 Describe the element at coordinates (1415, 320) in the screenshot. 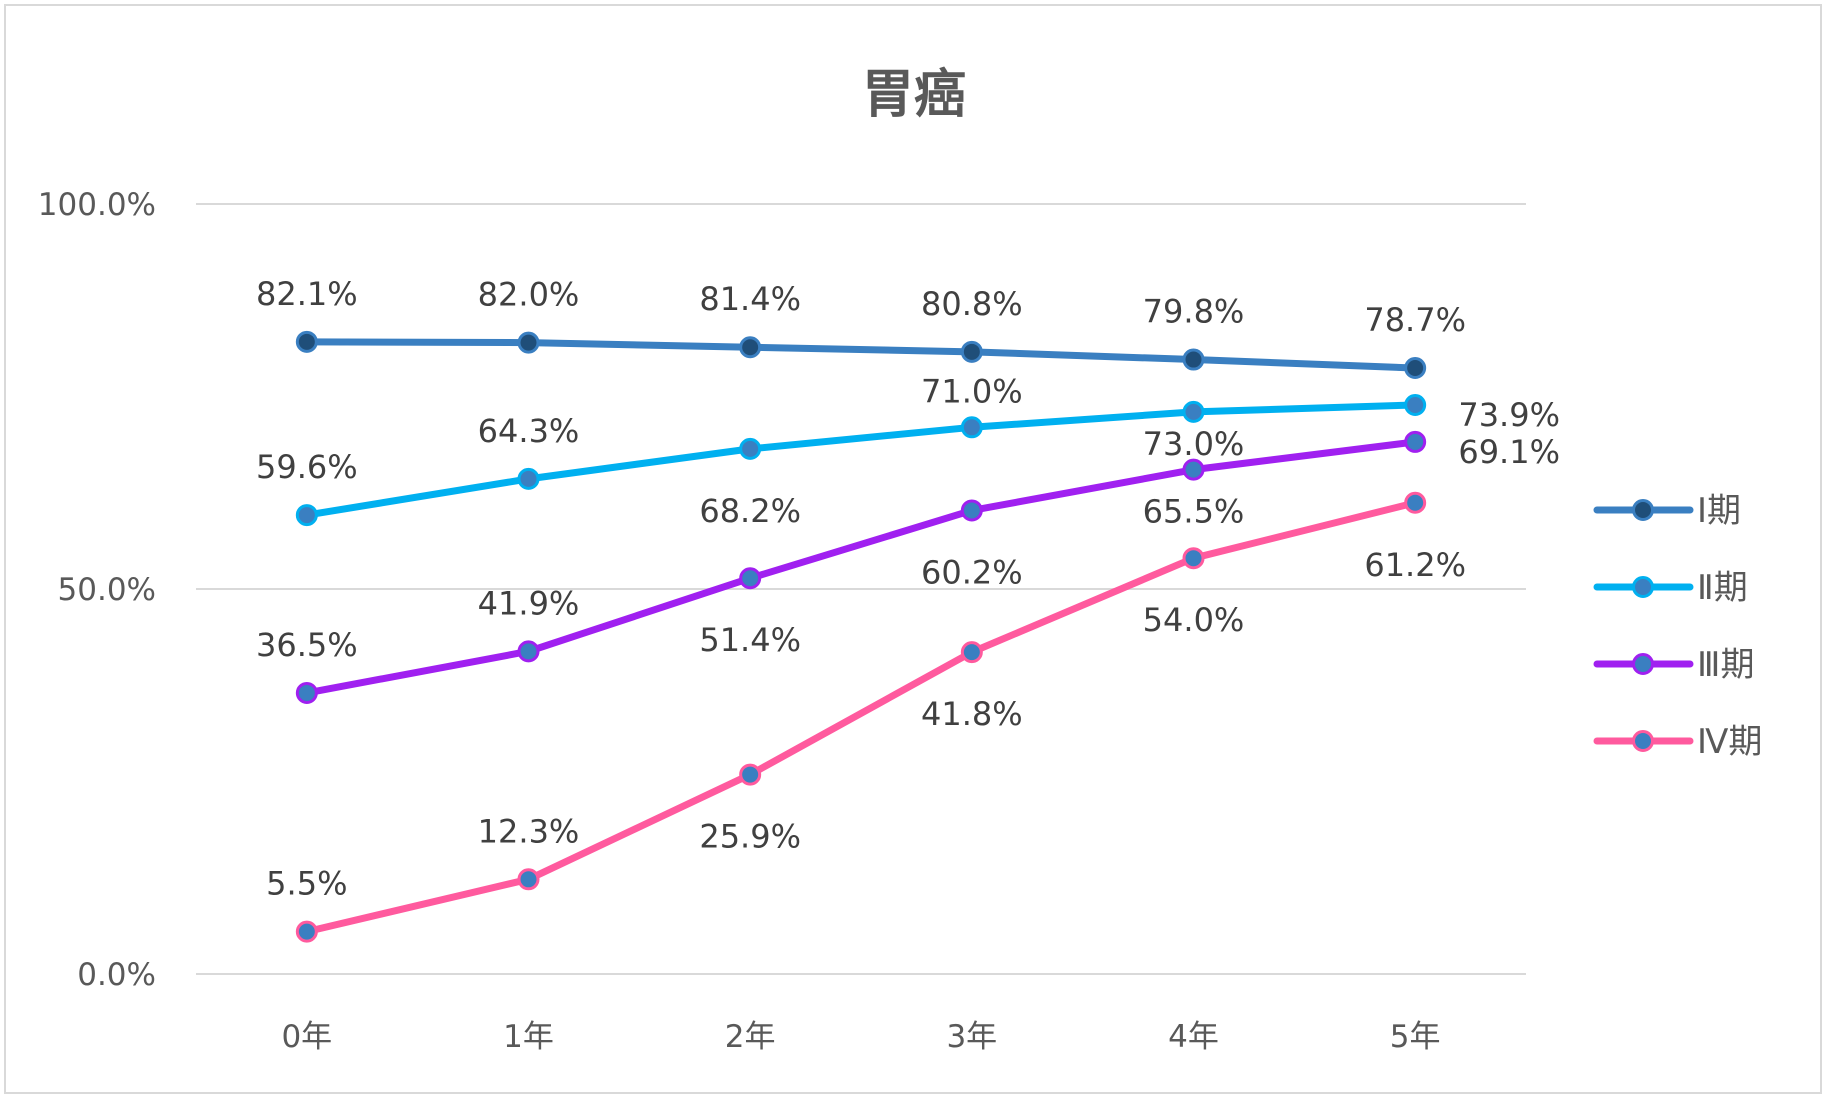

I see `data-label: 78.7%` at that location.